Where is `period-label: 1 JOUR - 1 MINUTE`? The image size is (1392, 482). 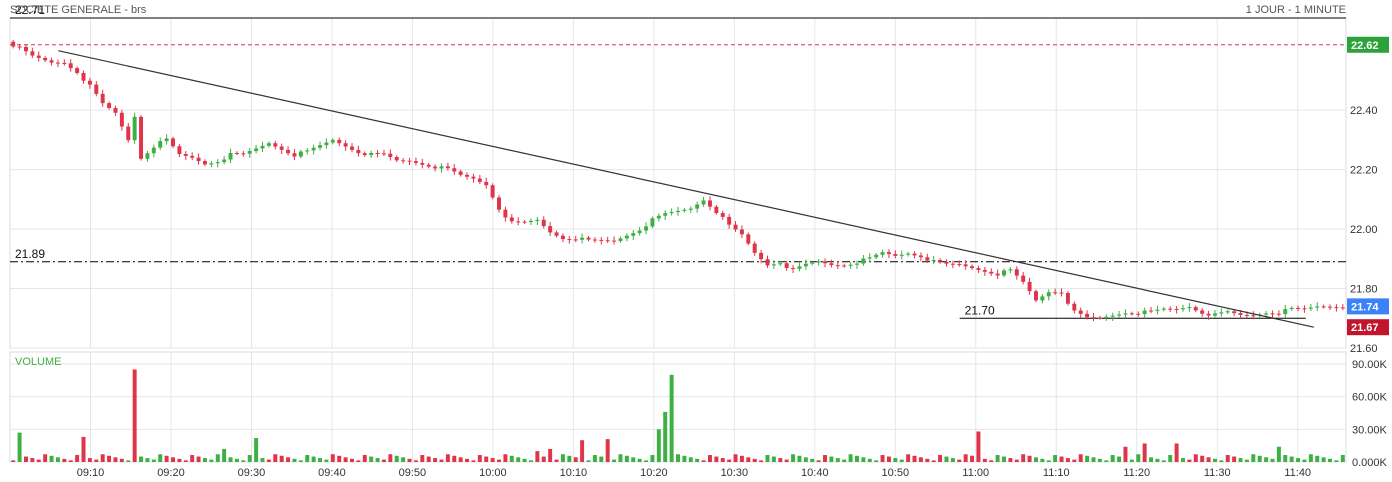
period-label: 1 JOUR - 1 MINUTE is located at coordinates (1296, 10).